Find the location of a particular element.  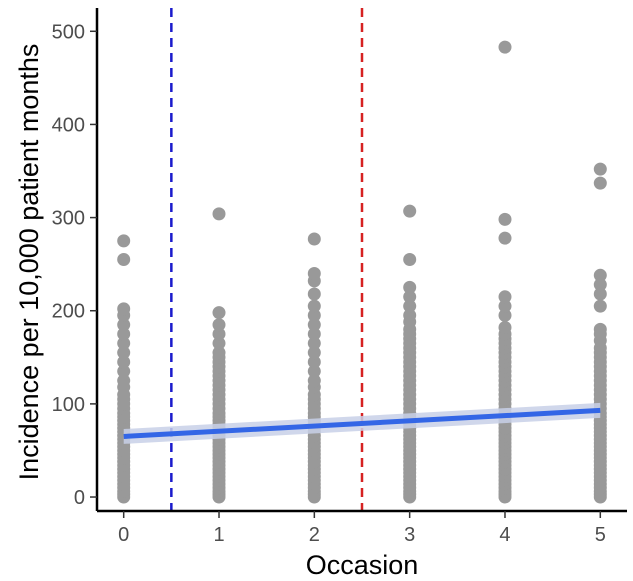

x-tick-label-0: 0 is located at coordinates (123, 535).